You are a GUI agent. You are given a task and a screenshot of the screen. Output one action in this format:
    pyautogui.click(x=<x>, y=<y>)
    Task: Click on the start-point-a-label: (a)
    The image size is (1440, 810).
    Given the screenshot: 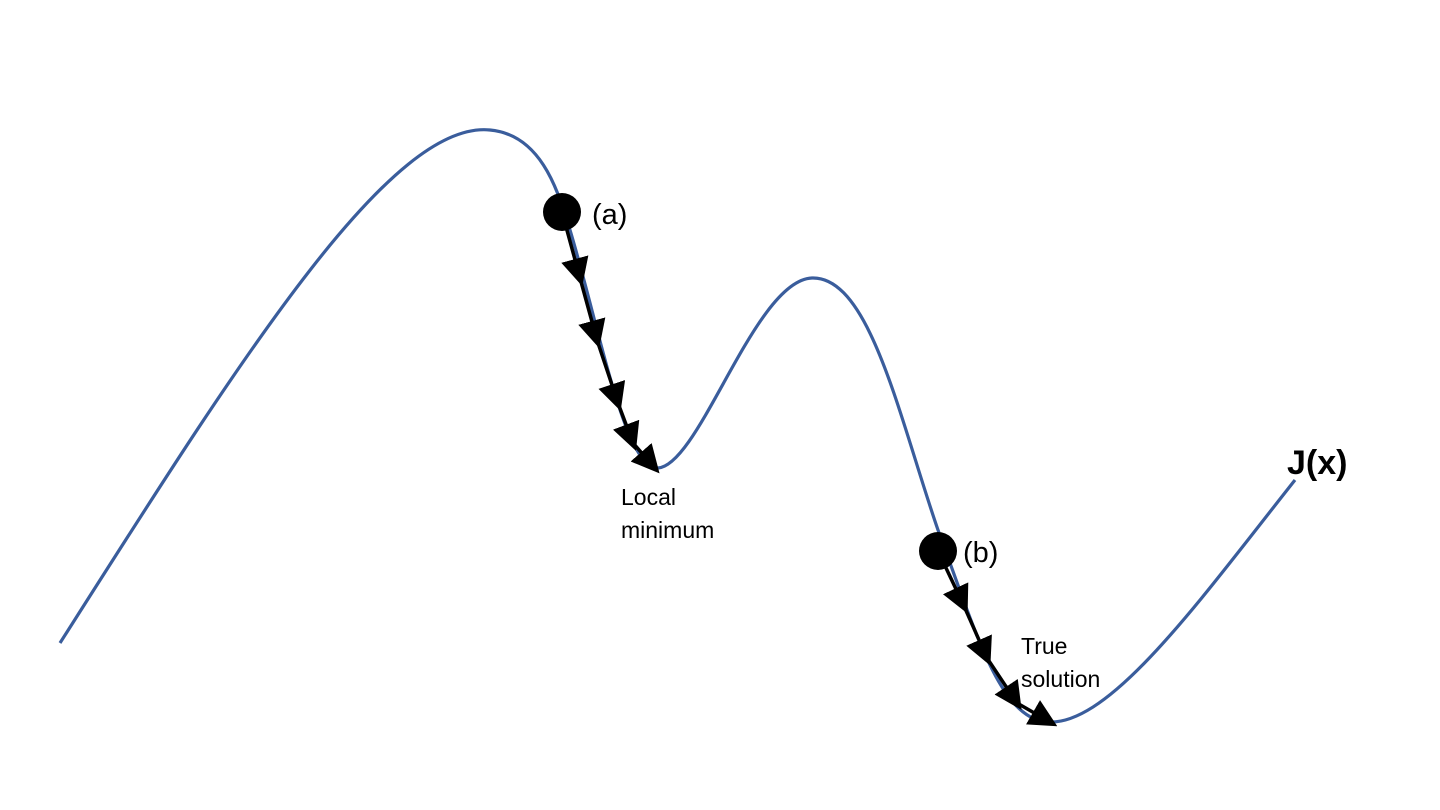 What is the action you would take?
    pyautogui.click(x=609, y=215)
    